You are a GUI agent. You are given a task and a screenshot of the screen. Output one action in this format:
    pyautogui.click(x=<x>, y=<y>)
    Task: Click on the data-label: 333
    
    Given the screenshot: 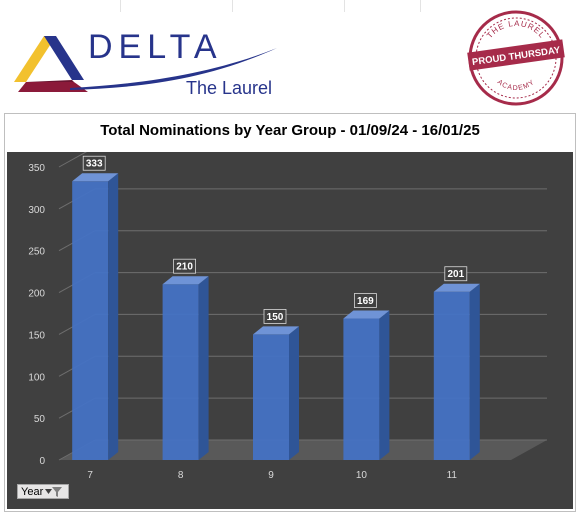 What is the action you would take?
    pyautogui.click(x=94, y=164)
    